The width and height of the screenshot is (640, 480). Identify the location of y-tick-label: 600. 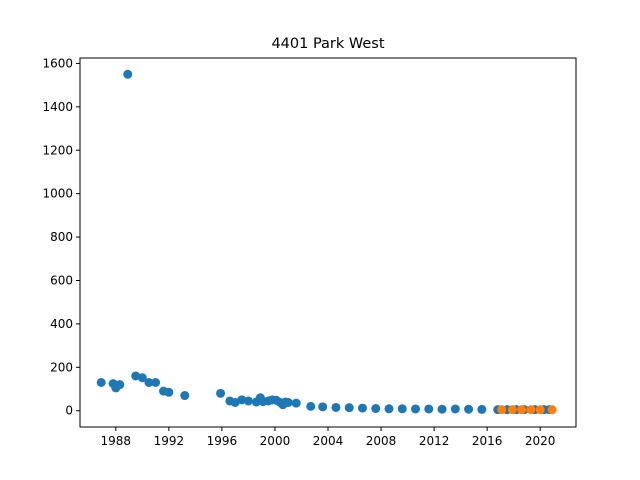
(61, 280).